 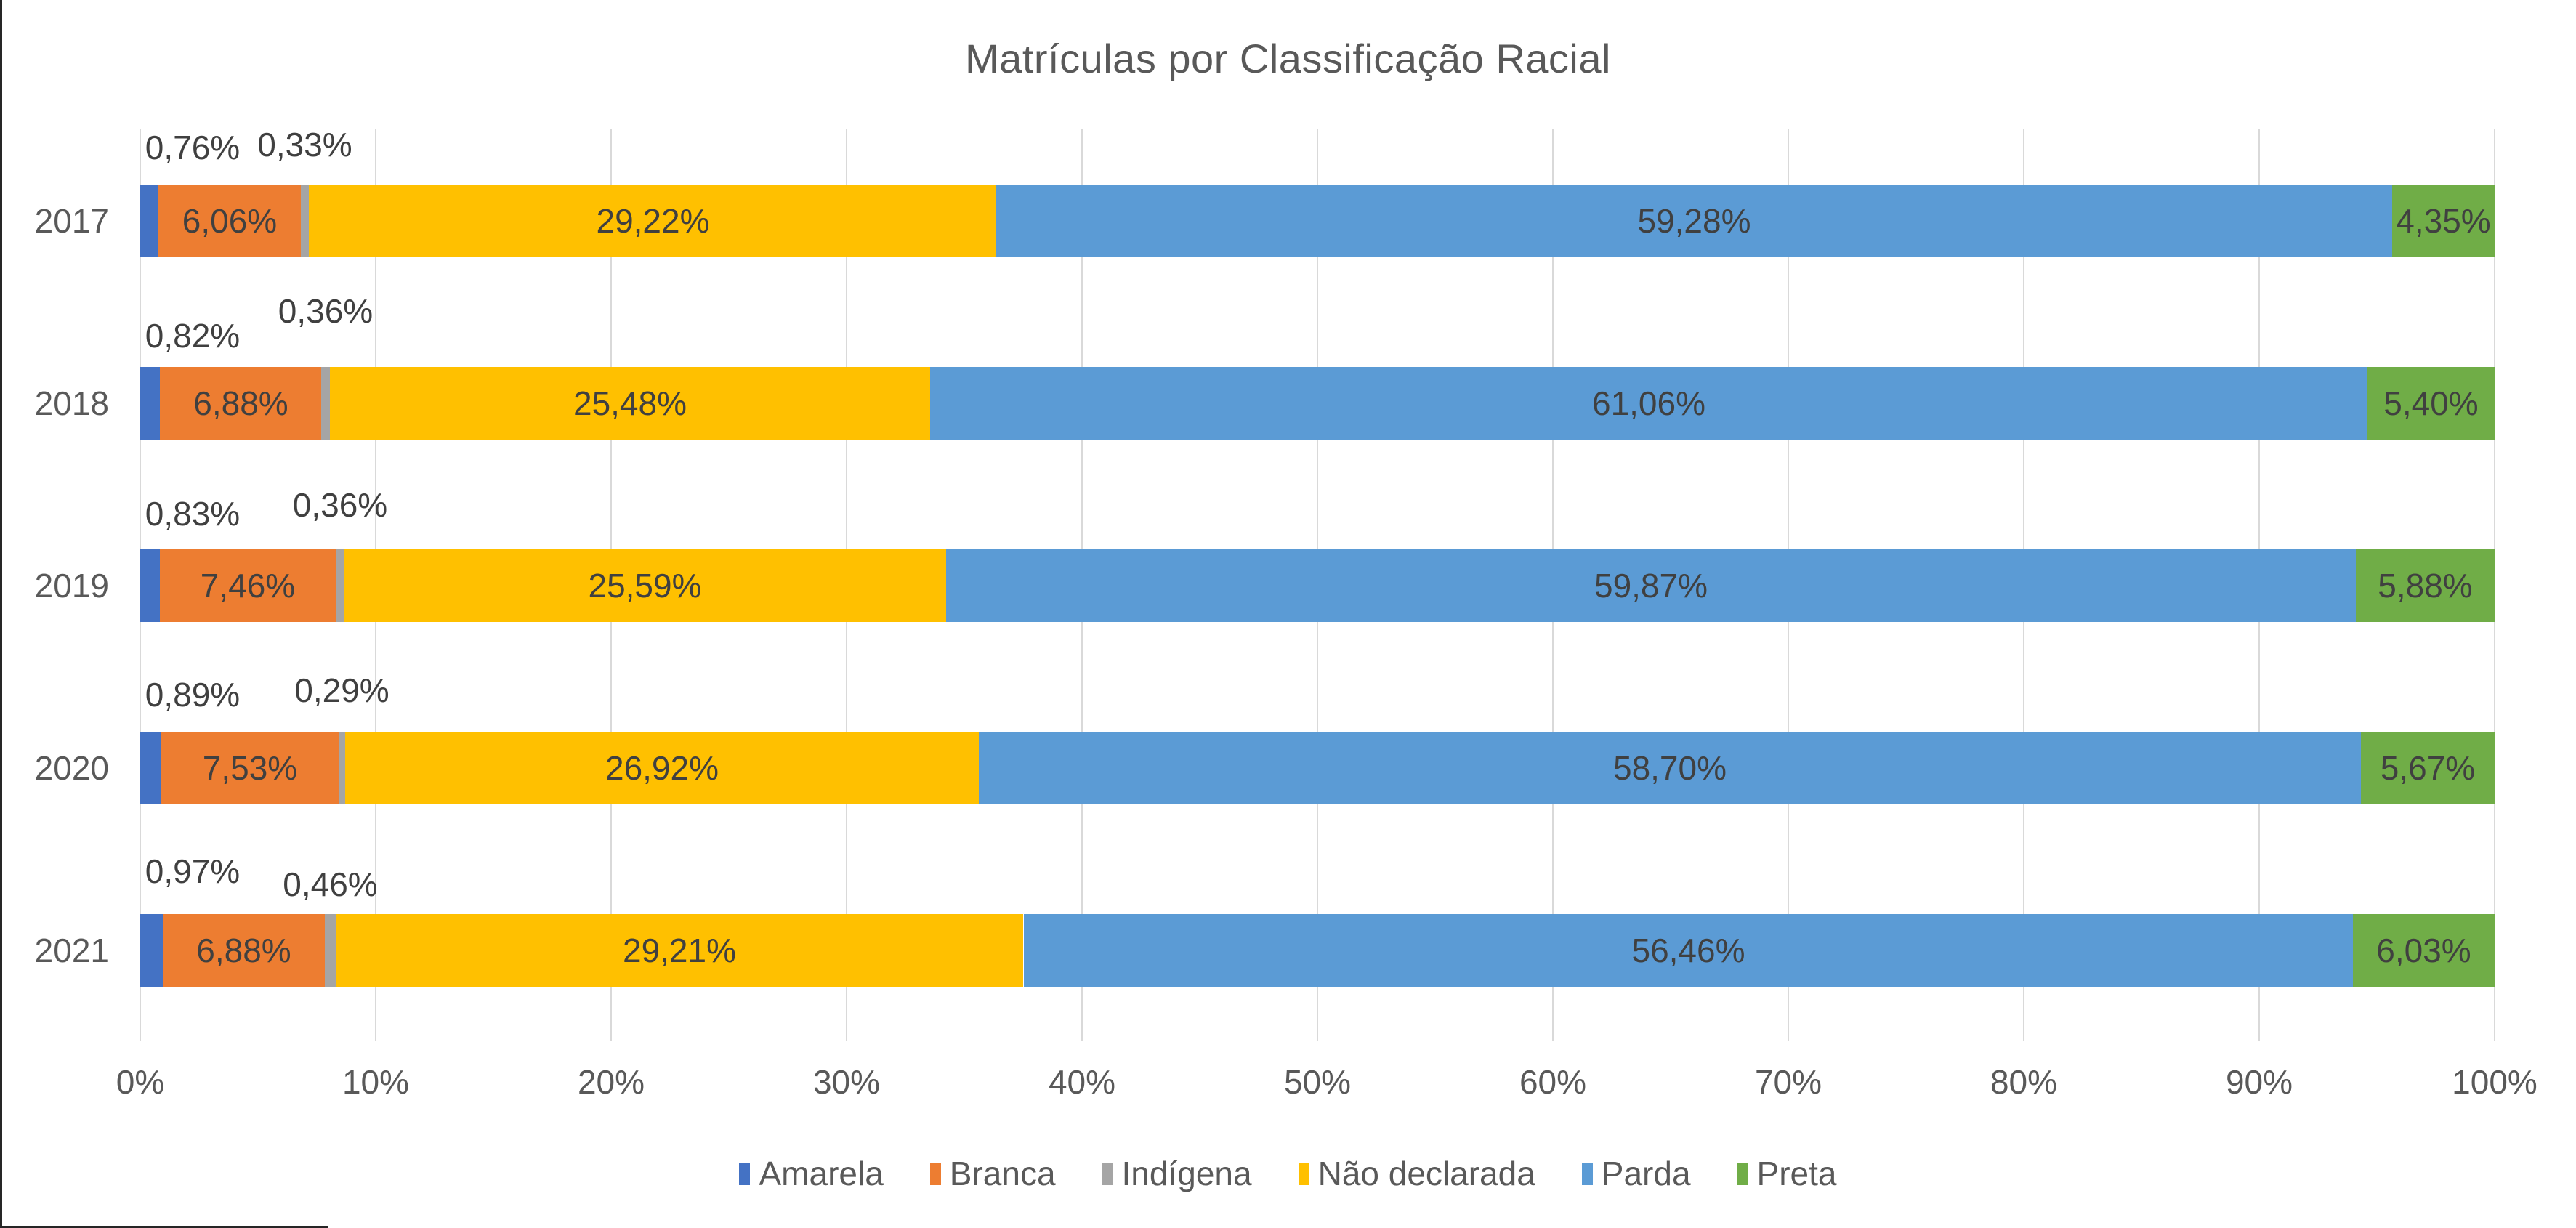 What do you see at coordinates (1788, 1082) in the screenshot?
I see `x-tick-label: 70%` at bounding box center [1788, 1082].